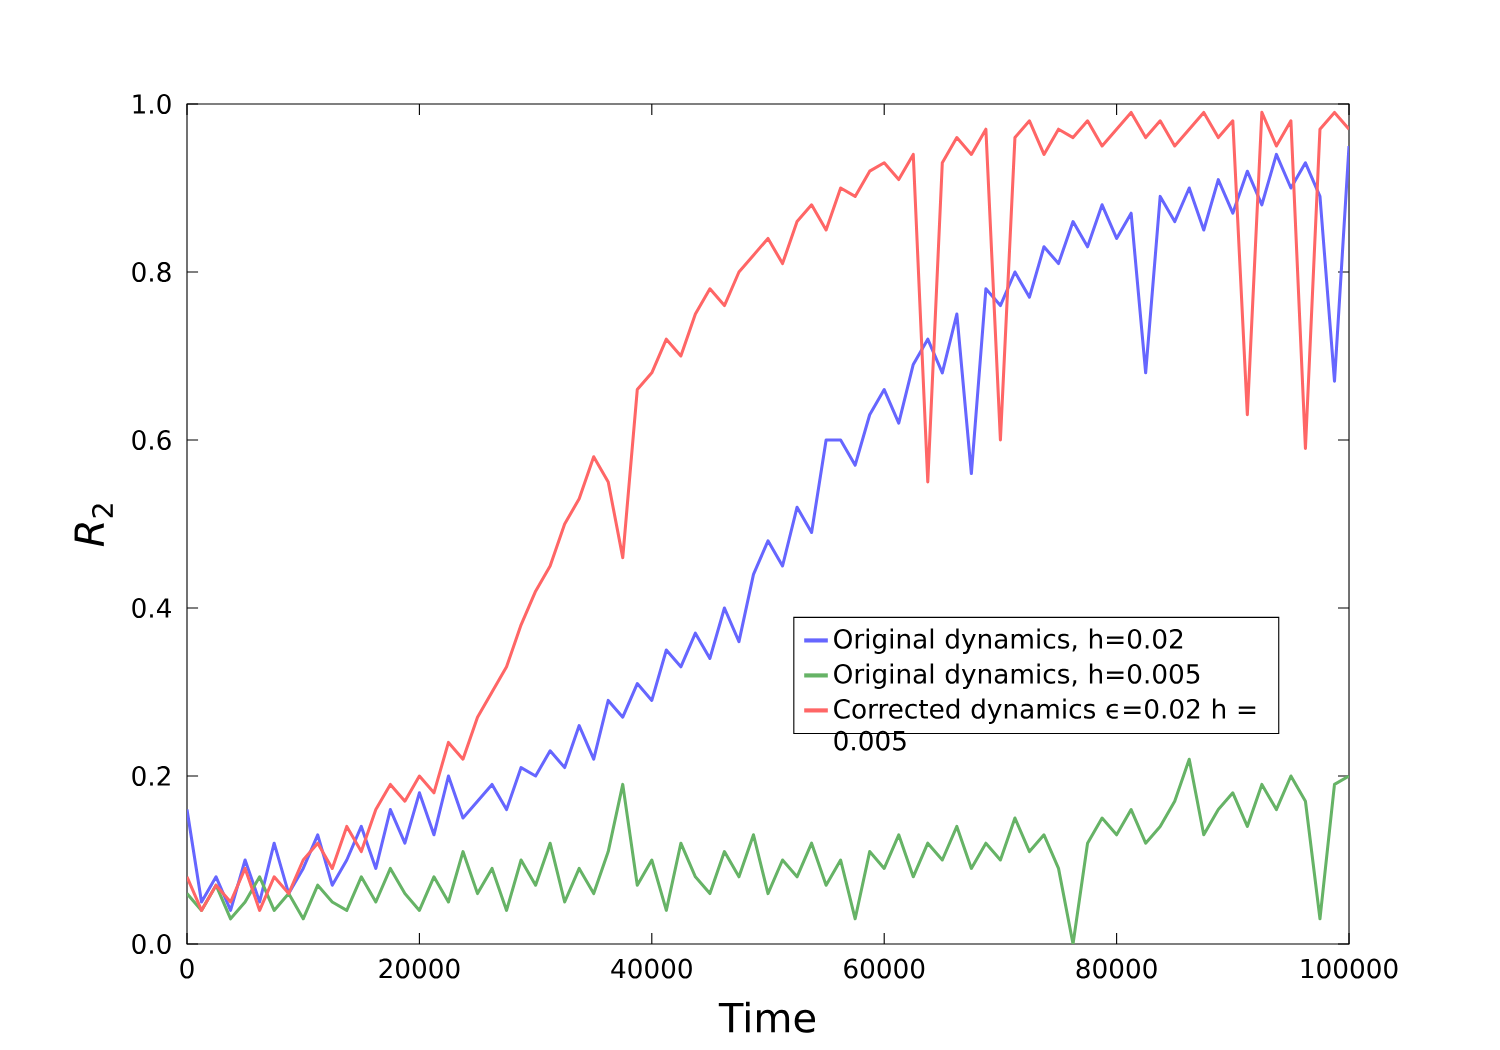 This screenshot has height=1050, width=1500. Describe the element at coordinates (151, 440) in the screenshot. I see `y-tick-label: 0.6` at that location.